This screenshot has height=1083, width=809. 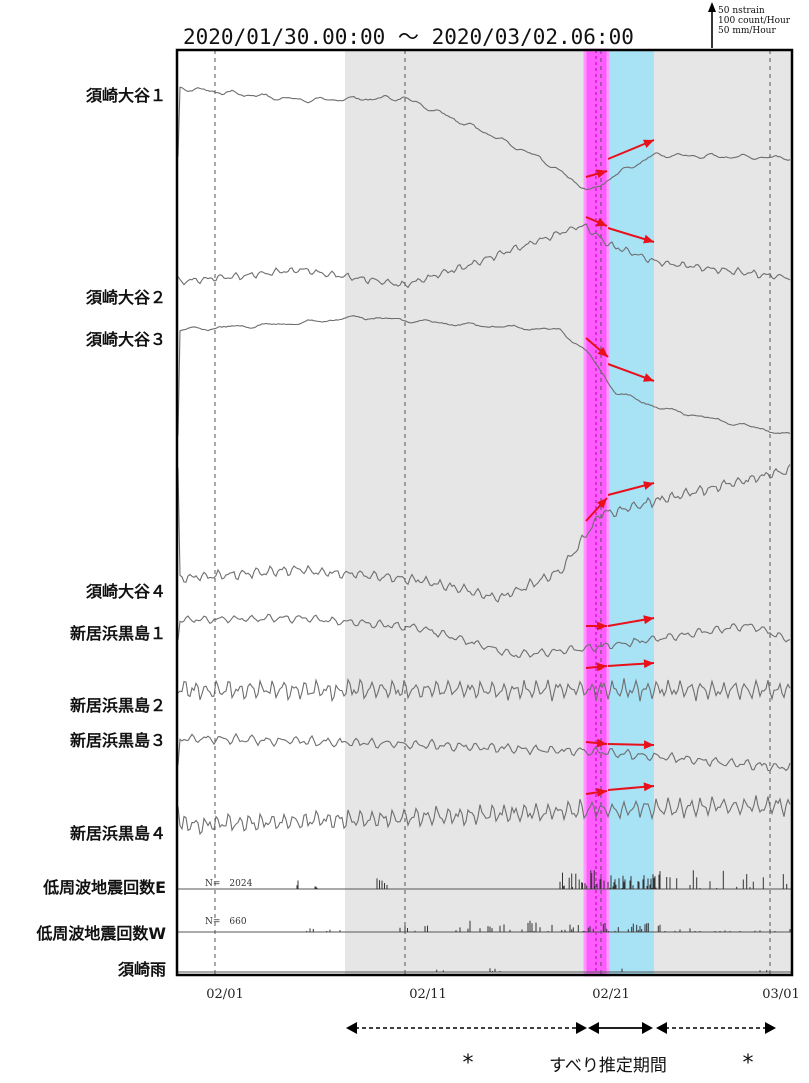 What do you see at coordinates (543, 921) in the screenshot?
I see `count-bars` at bounding box center [543, 921].